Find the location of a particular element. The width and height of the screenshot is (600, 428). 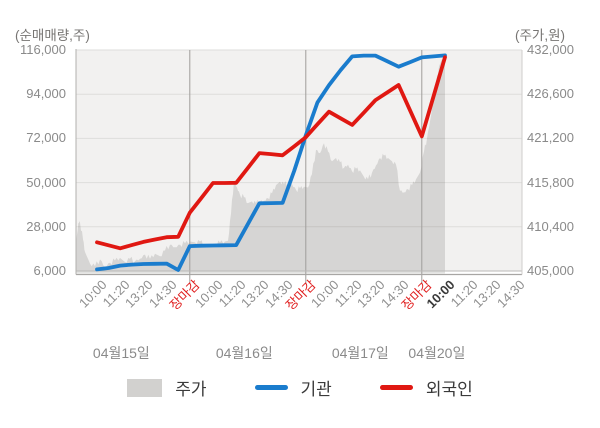

legend-label: 외국인 is located at coordinates (449, 389).